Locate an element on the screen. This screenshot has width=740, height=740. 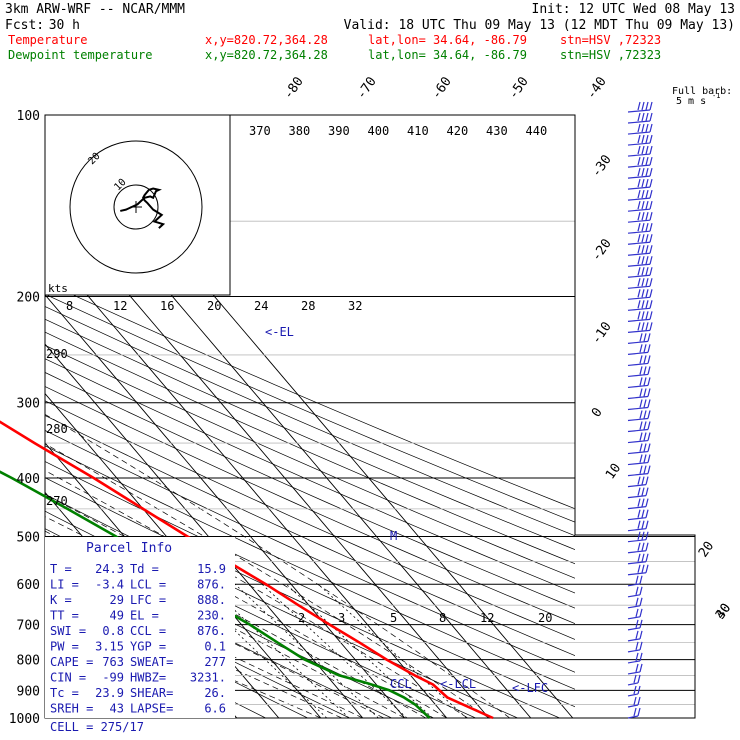
pressure-tick-label: 200 is located at coordinates (28, 298).